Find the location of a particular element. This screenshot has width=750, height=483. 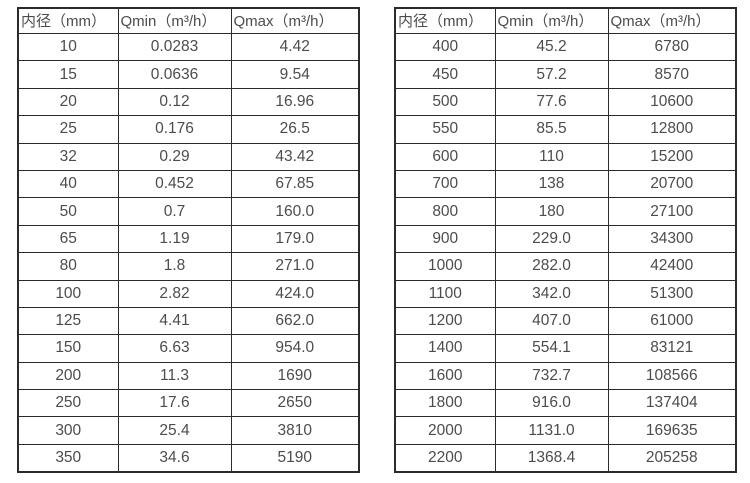

table-row: 1100 342.0 51300 is located at coordinates (565, 293).